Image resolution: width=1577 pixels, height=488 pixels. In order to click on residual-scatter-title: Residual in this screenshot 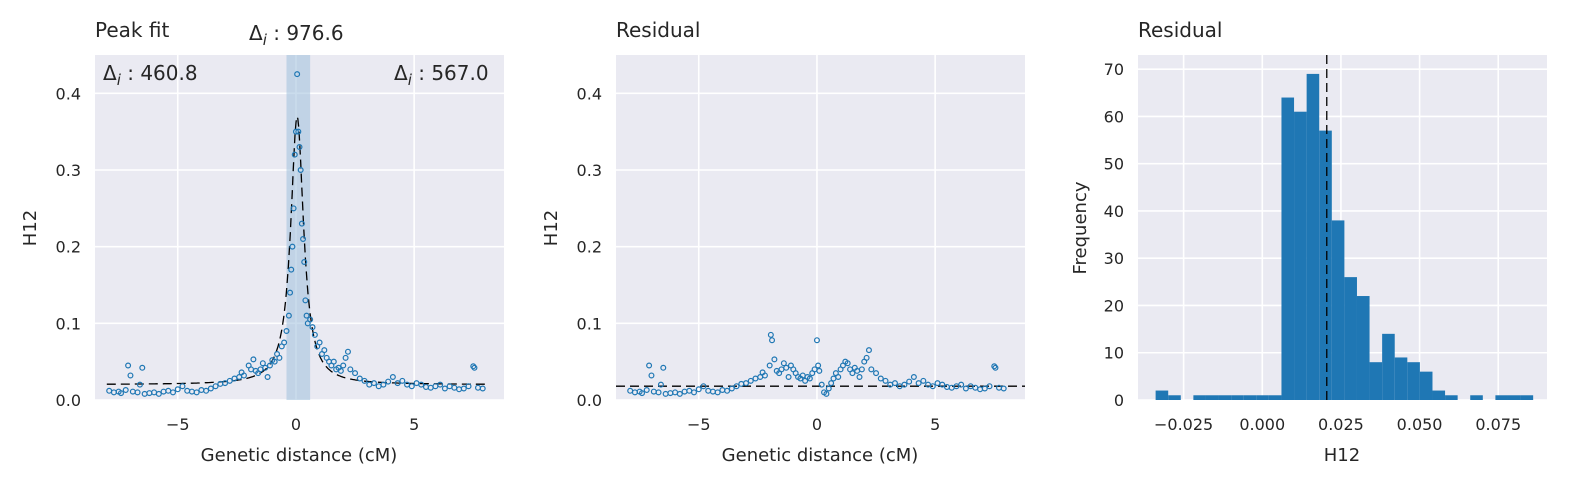, I will do `click(658, 30)`.